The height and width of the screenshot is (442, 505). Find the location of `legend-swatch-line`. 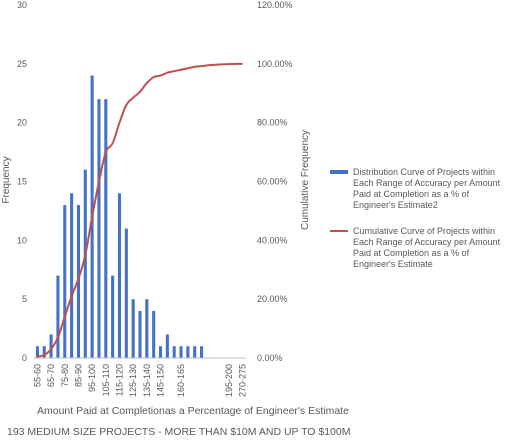

legend-swatch-line is located at coordinates (339, 231).